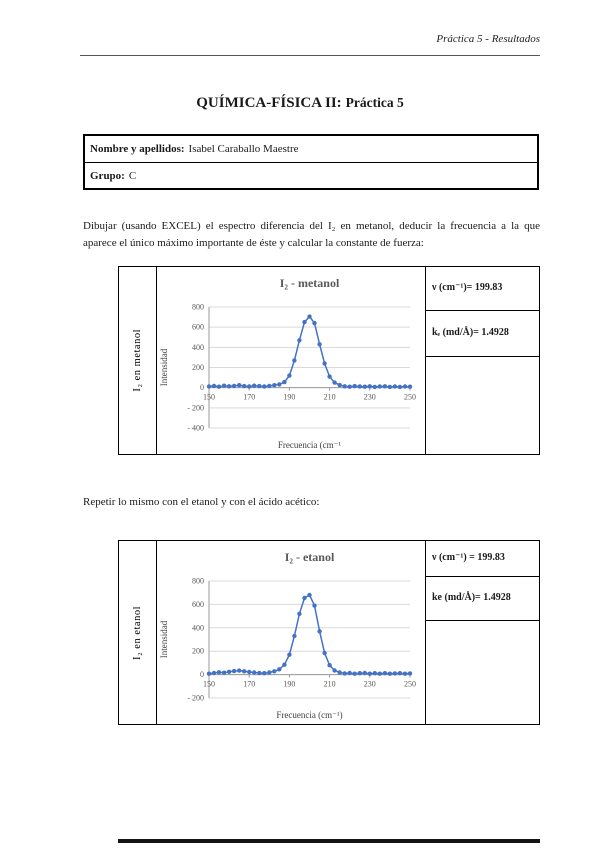 This screenshot has height=848, width=600. What do you see at coordinates (329, 841) in the screenshot?
I see `next-figure-top-edge` at bounding box center [329, 841].